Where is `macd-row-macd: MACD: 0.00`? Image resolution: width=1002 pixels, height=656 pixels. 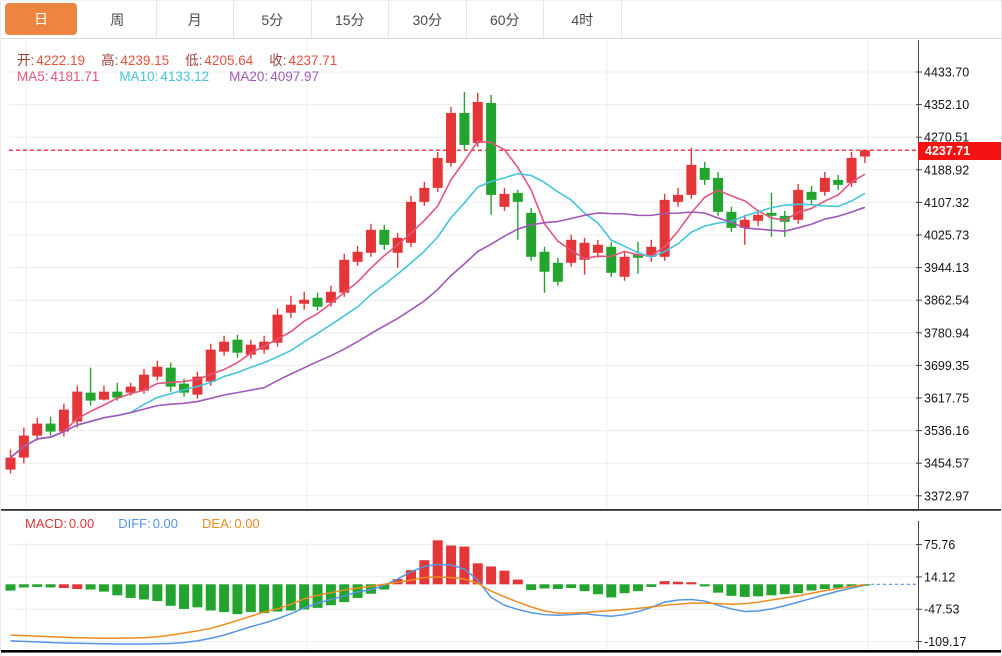
macd-row-macd: MACD: 0.00 is located at coordinates (59, 523).